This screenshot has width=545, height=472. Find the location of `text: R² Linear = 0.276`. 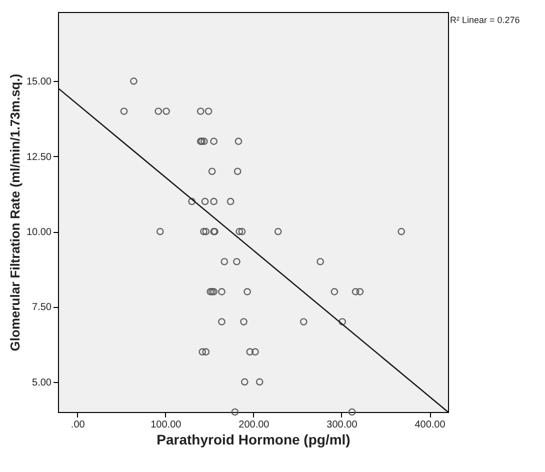

text: R² Linear = 0.276 is located at coordinates (485, 20).